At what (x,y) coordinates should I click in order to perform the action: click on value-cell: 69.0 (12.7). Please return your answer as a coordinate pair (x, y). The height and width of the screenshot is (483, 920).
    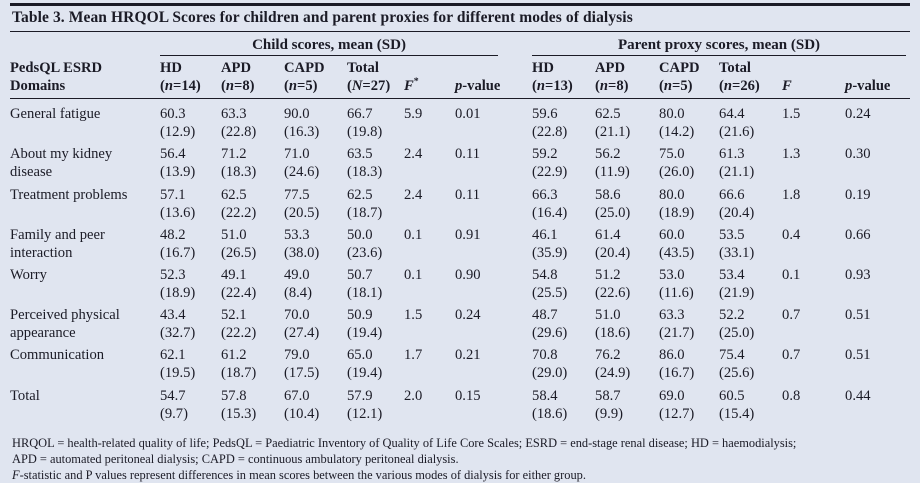
    Looking at the image, I should click on (677, 404).